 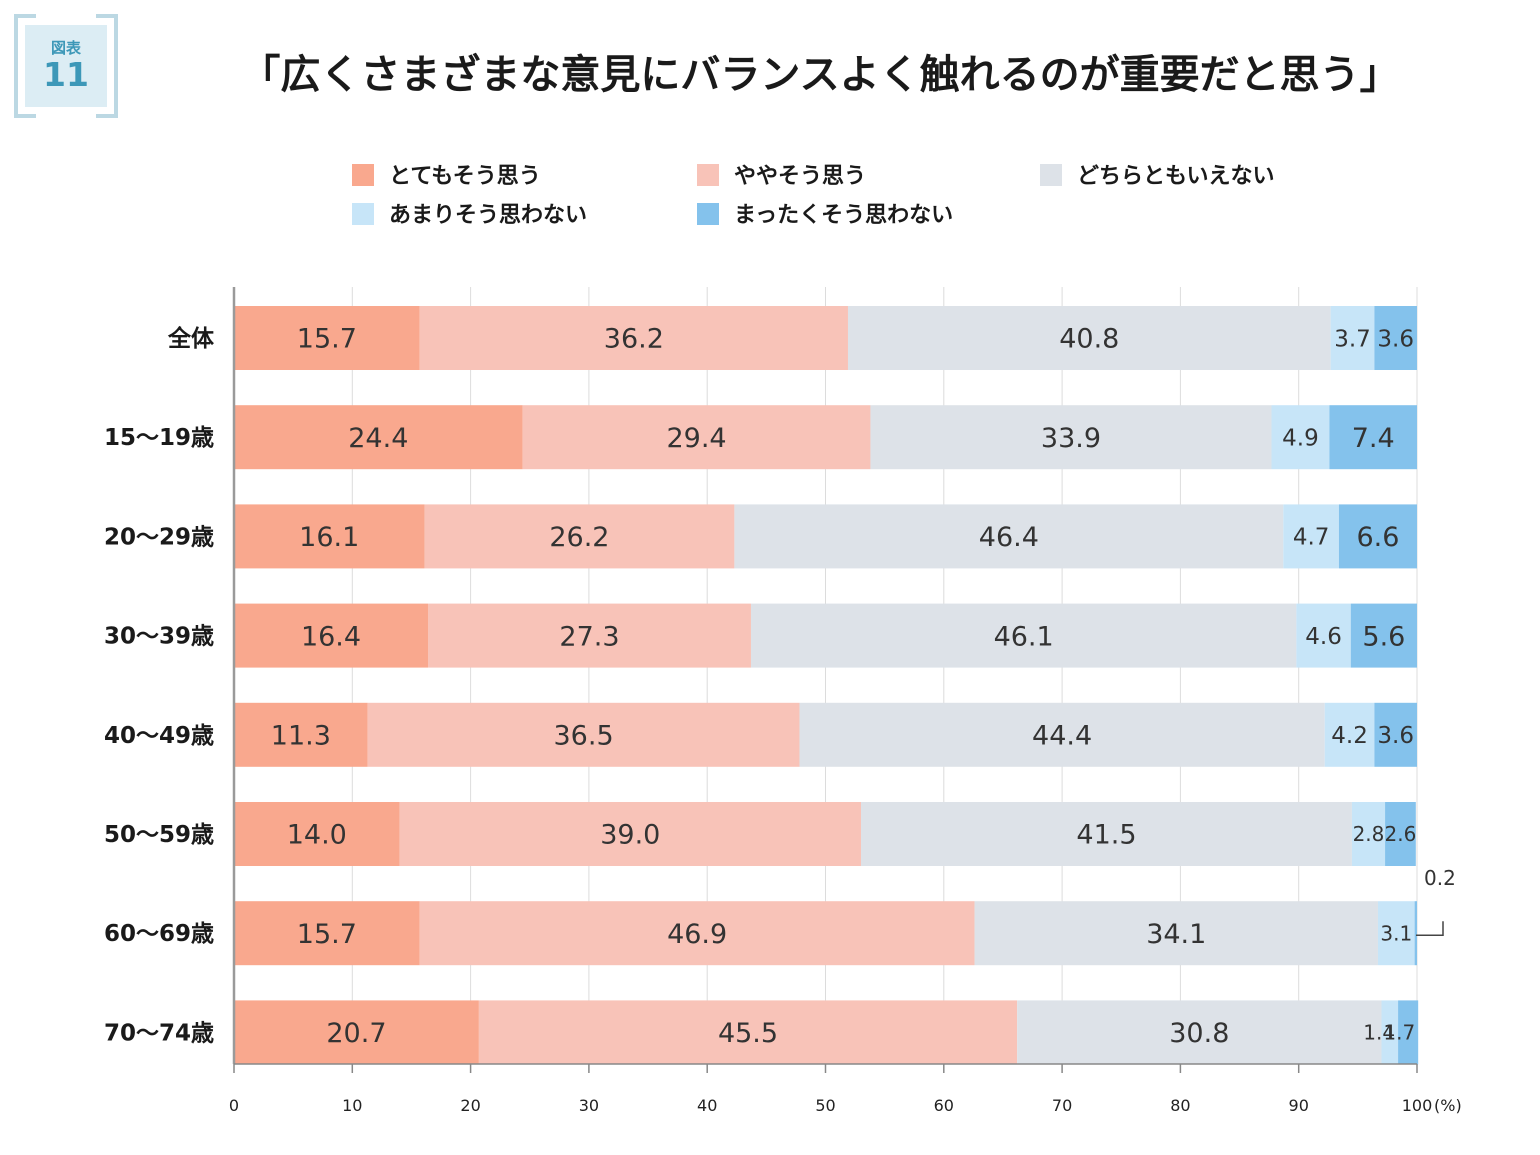 I want to click on data-label: 4.9, so click(x=1300, y=438).